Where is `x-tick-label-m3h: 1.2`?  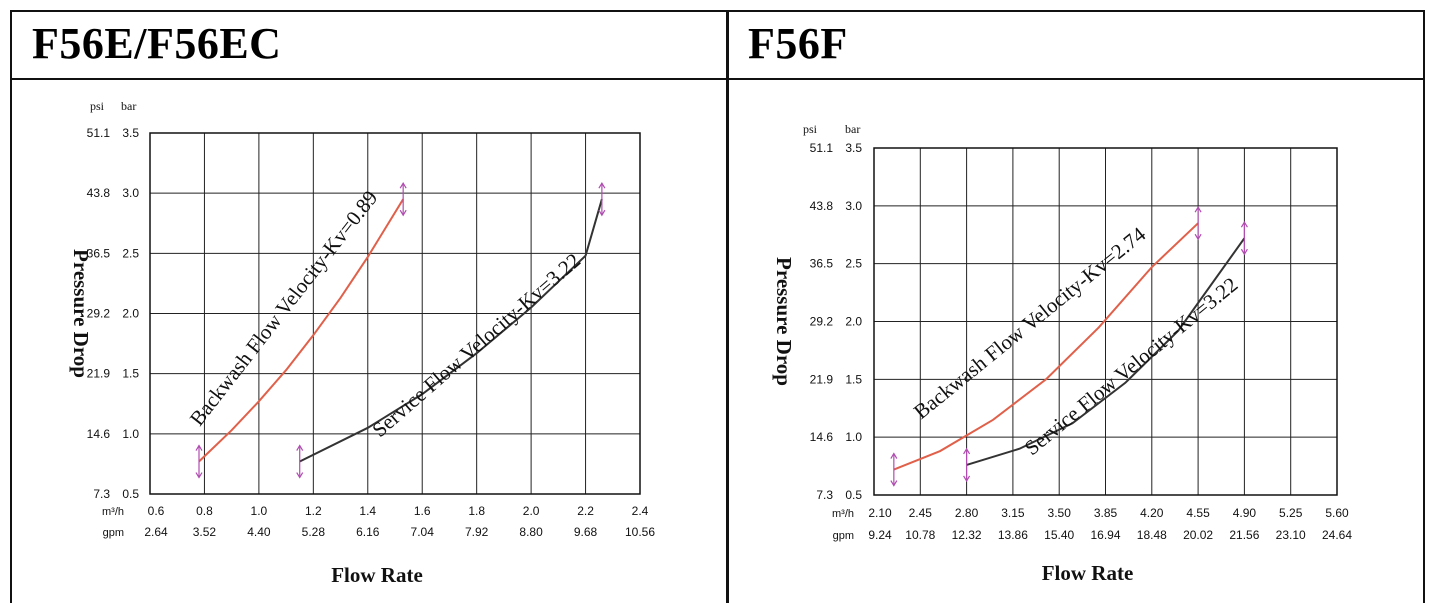
x-tick-label-m3h: 1.2 is located at coordinates (313, 511).